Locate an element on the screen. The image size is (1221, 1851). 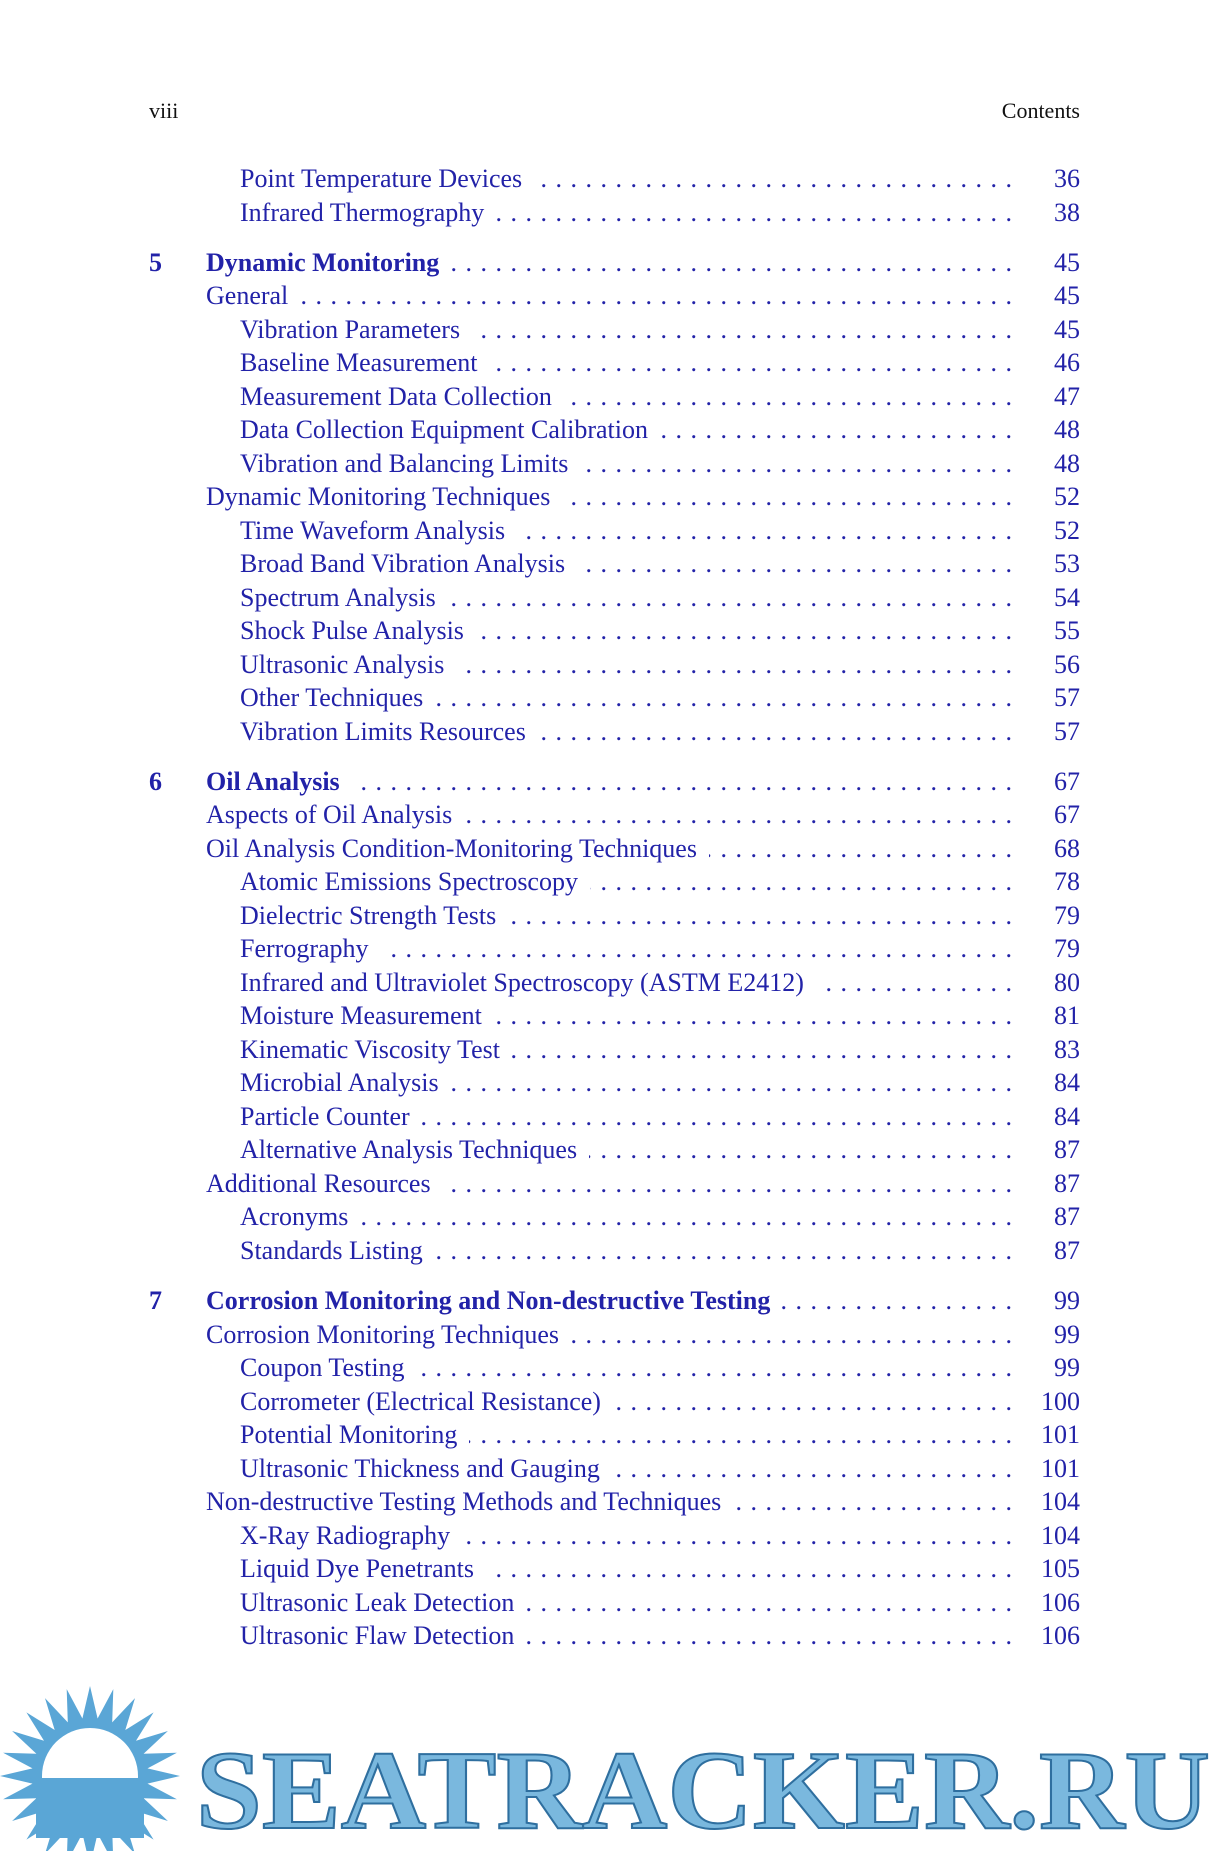
toc-entry: X-Ray Radiography 104 is located at coordinates (660, 1536).